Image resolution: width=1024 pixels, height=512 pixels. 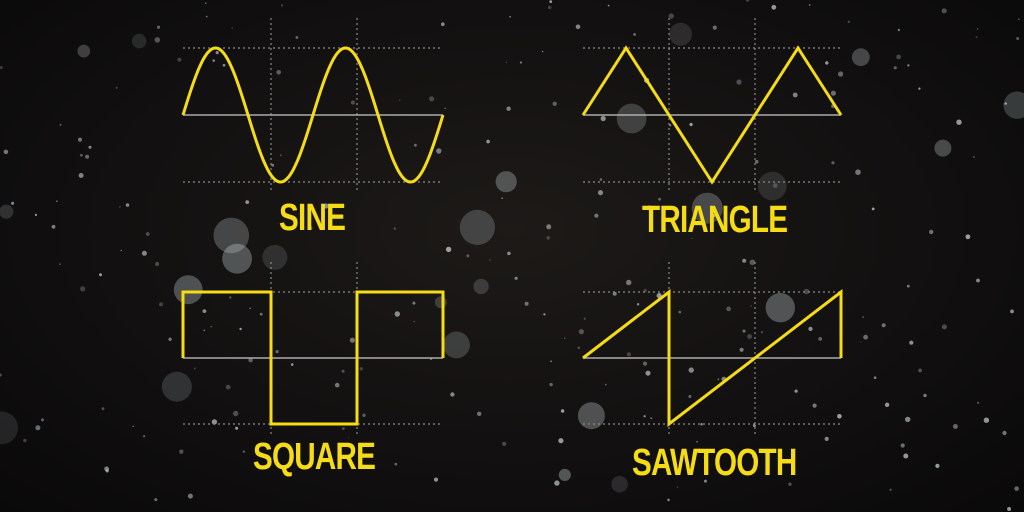 I want to click on sine-plot, so click(x=313, y=105).